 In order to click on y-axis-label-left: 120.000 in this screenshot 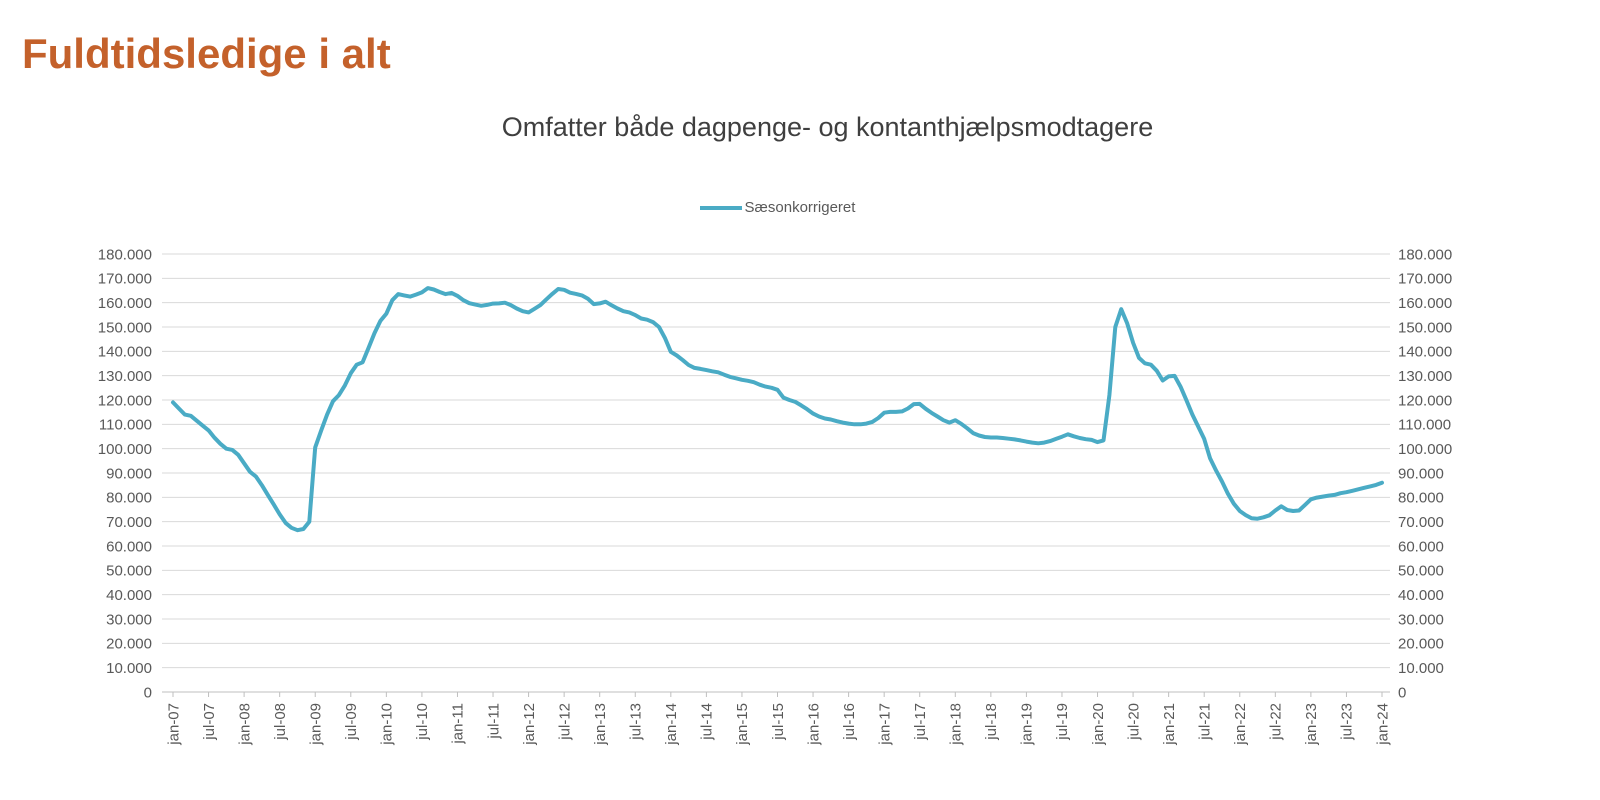, I will do `click(125, 400)`.